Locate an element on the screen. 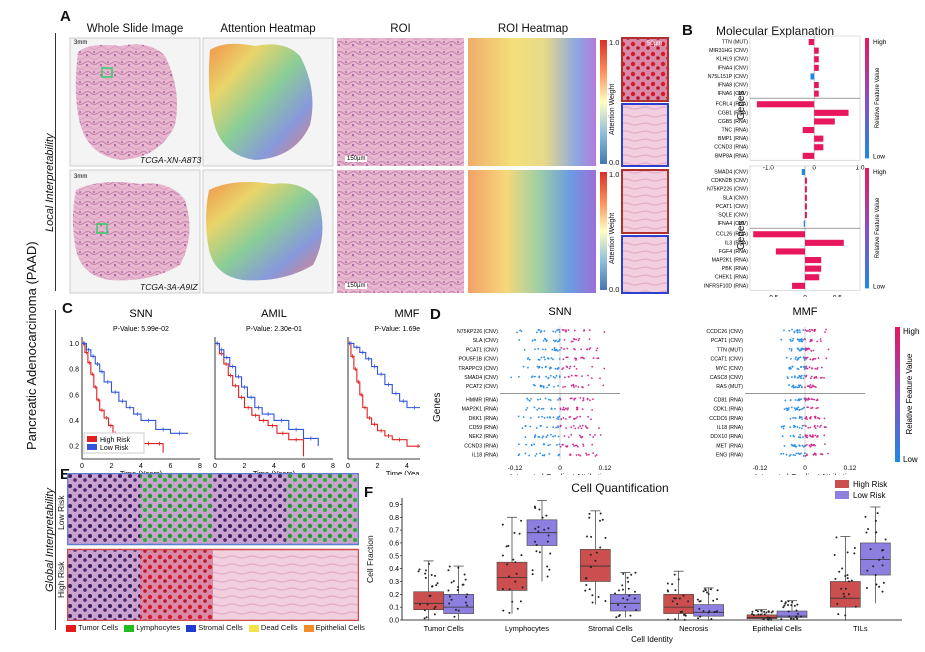 Image resolution: width=925 pixels, height=652 pixels. header-roi: ROI is located at coordinates (400, 29).